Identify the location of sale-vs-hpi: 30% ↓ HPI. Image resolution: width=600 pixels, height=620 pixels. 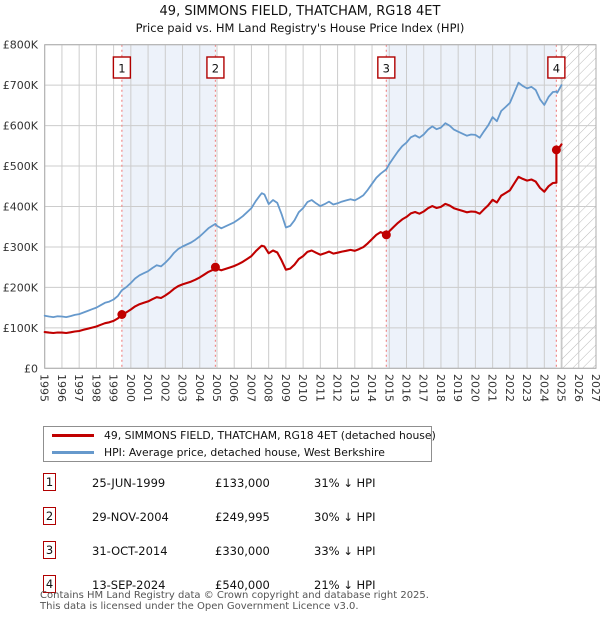
(345, 517).